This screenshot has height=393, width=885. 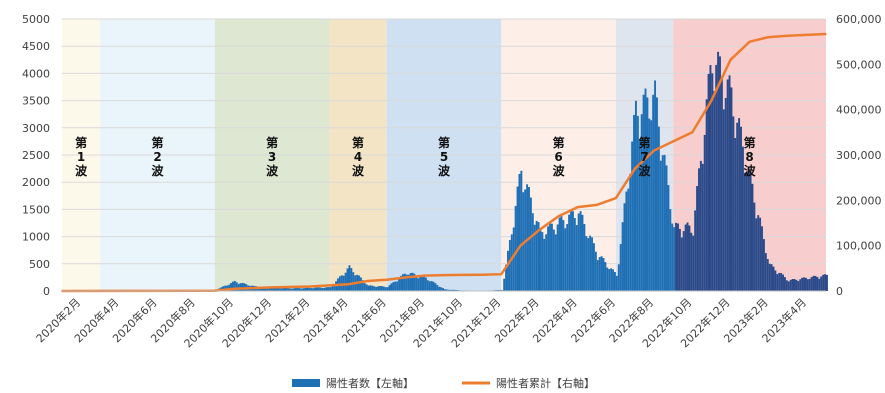 What do you see at coordinates (839, 291) in the screenshot?
I see `y-right-tick-label: 0` at bounding box center [839, 291].